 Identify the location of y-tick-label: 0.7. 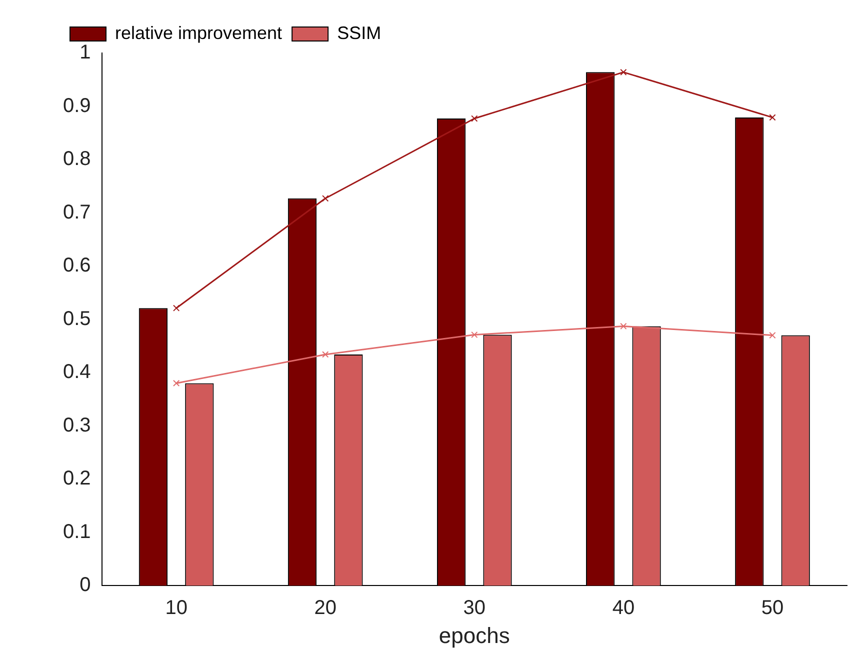
(76, 212).